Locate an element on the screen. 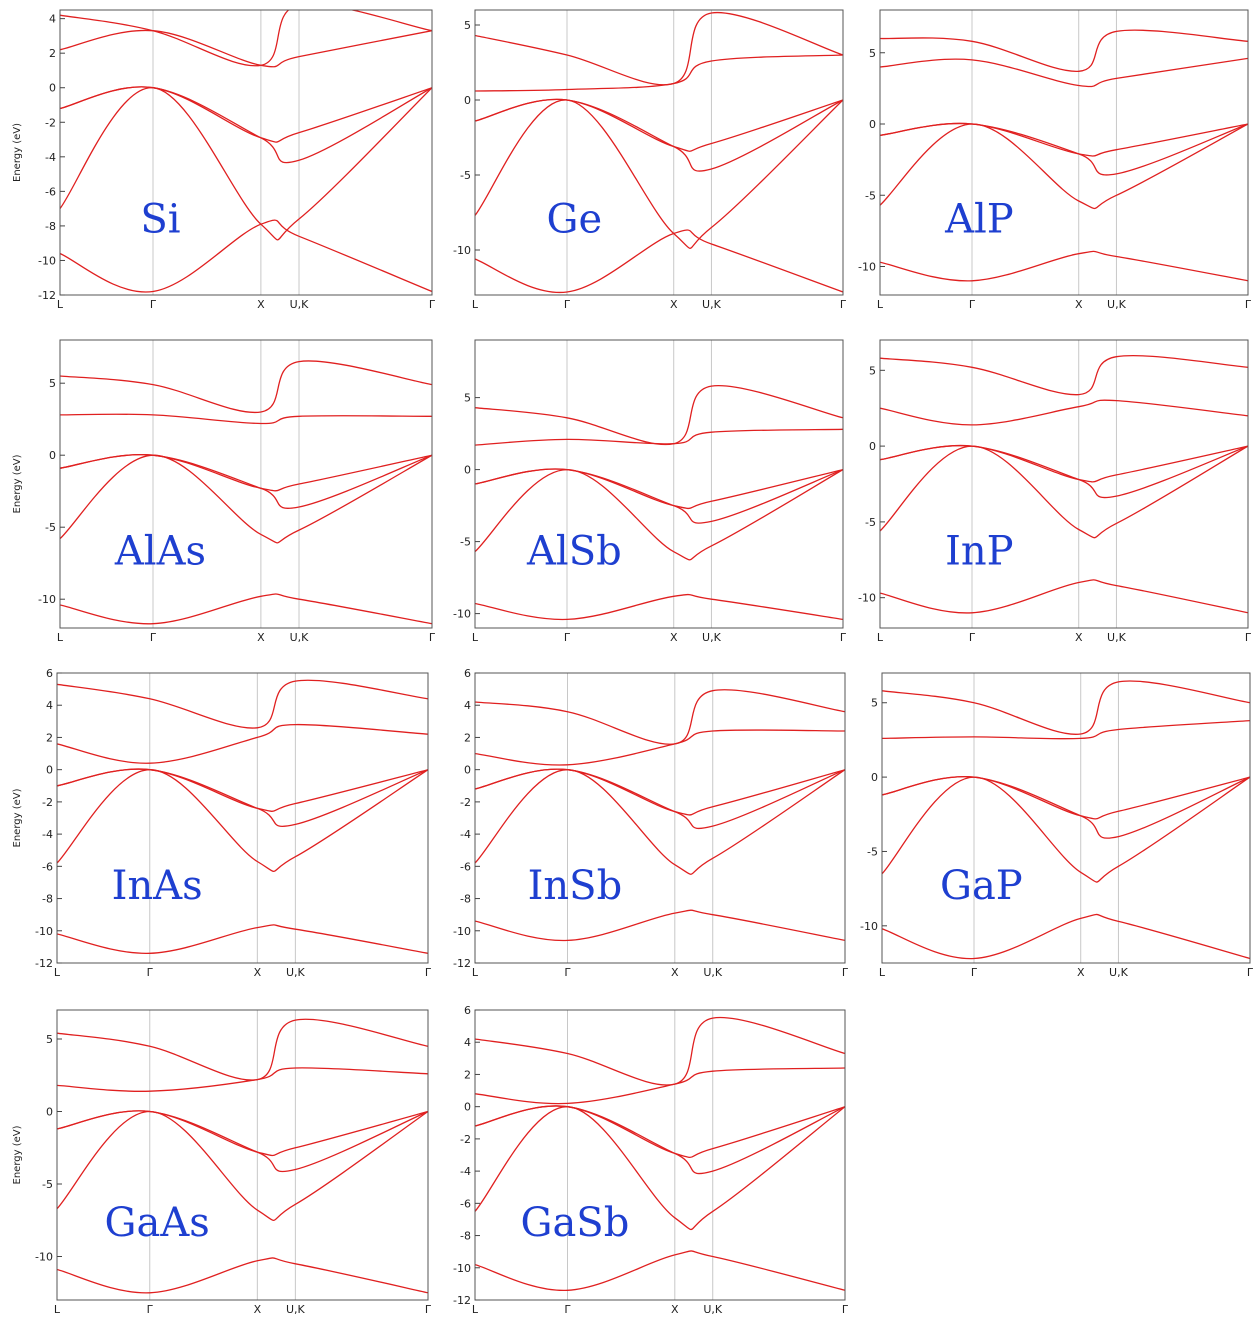 The height and width of the screenshot is (1319, 1253). panel-si: 4 2 0 -2 -4 -6 -8 -10 -12L Γ X U,K Γ Energy (eV) Si is located at coordinates (224, 160).